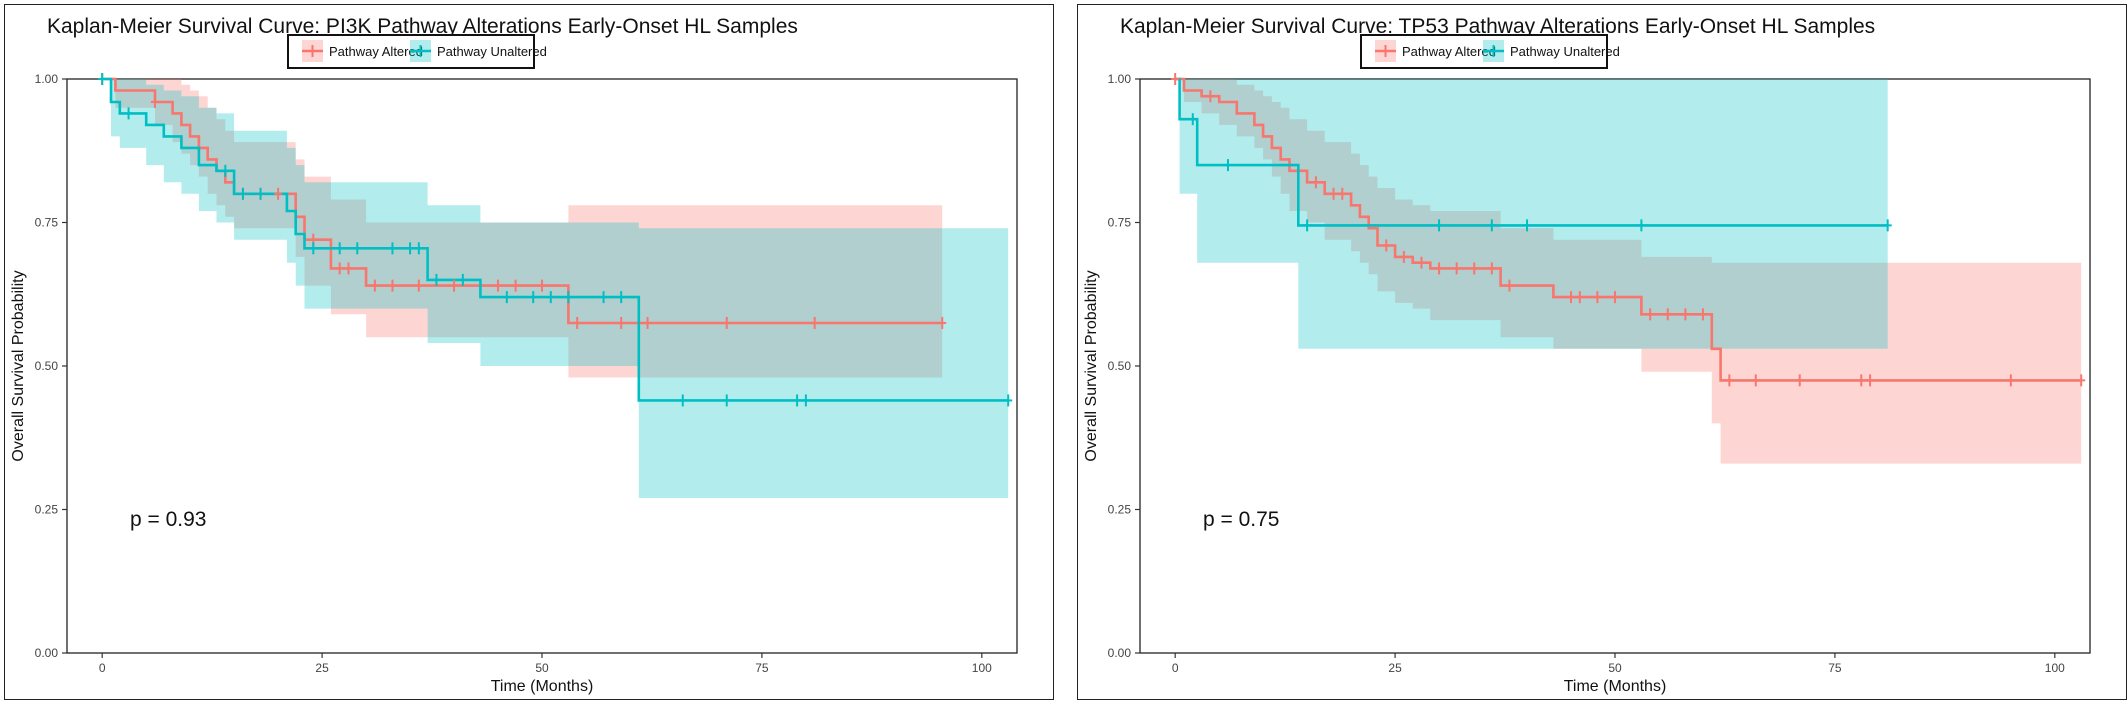 This screenshot has width=2128, height=705. Describe the element at coordinates (1835, 668) in the screenshot. I see `x-tick-label: 75` at that location.